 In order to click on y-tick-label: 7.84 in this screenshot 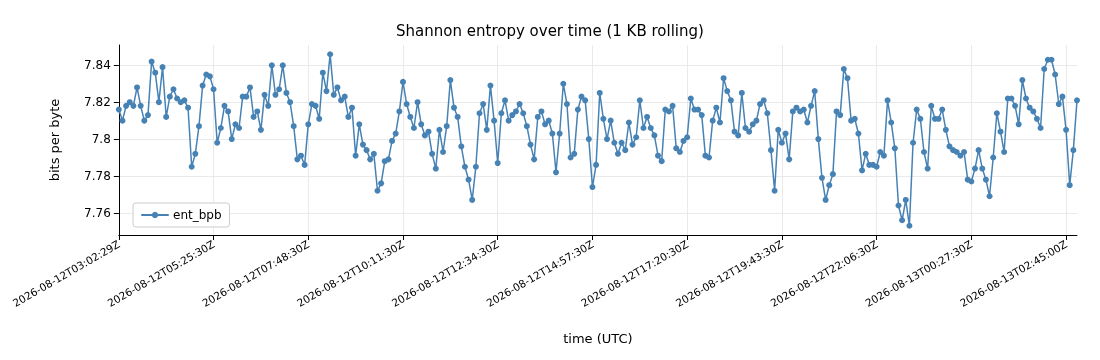, I will do `click(97, 65)`.